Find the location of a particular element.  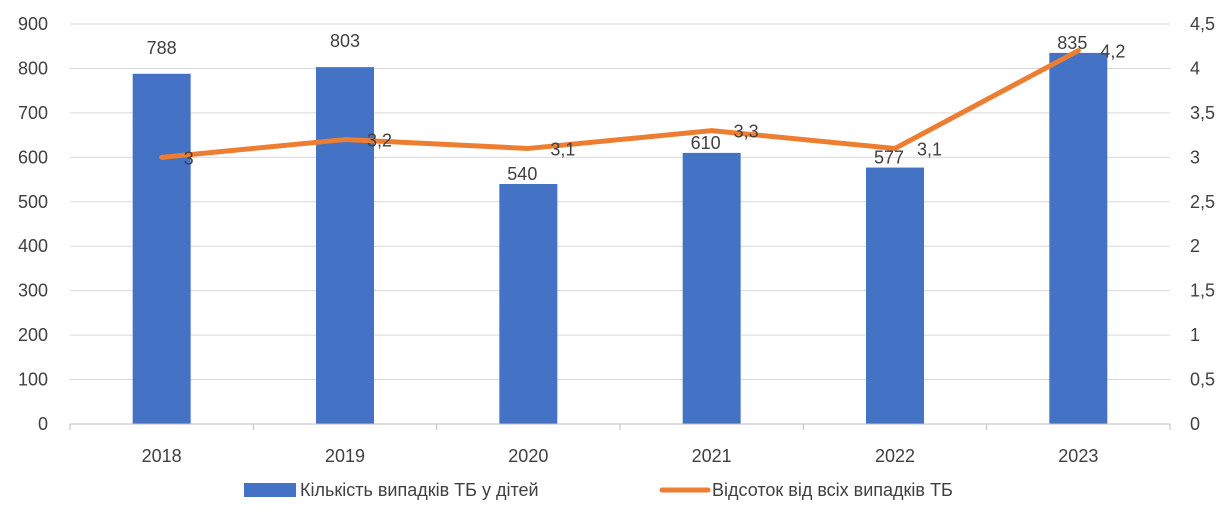

bar-2022 is located at coordinates (895, 296).